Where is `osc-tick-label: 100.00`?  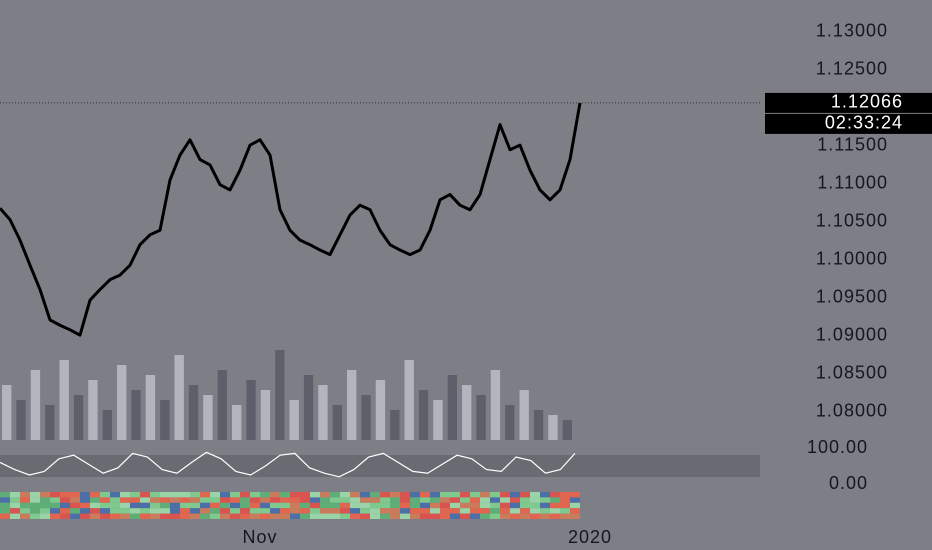
osc-tick-label: 100.00 is located at coordinates (837, 447).